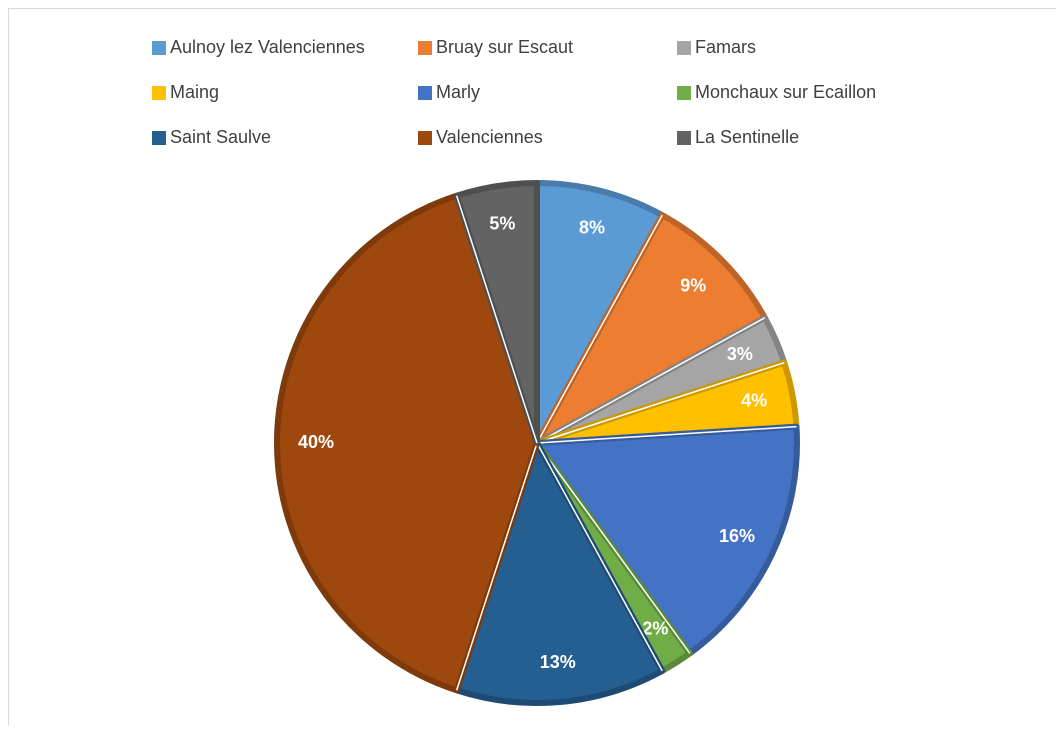  I want to click on legend-label: Marly, so click(458, 92).